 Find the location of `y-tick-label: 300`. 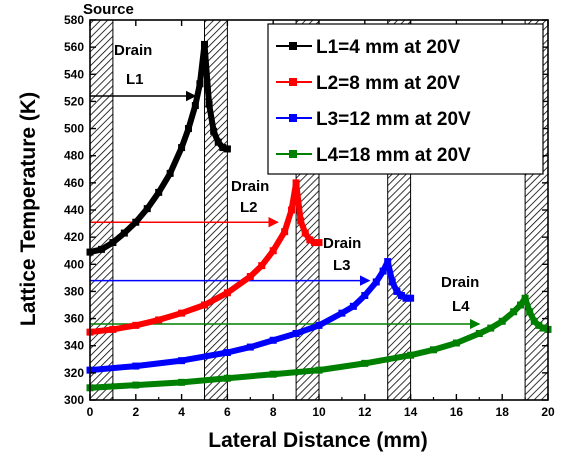

y-tick-label: 300 is located at coordinates (74, 400).